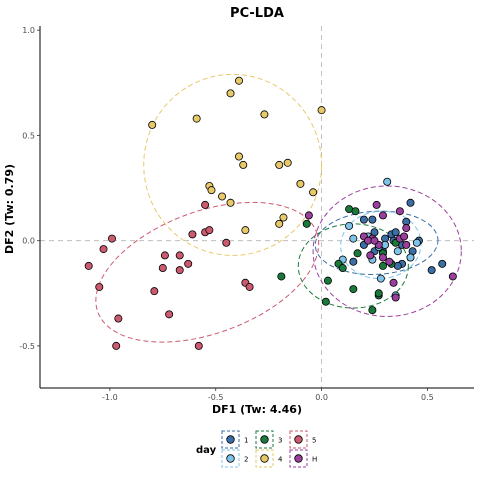 This screenshot has height=480, width=480. I want to click on ellipse-day-h, so click(387, 251).